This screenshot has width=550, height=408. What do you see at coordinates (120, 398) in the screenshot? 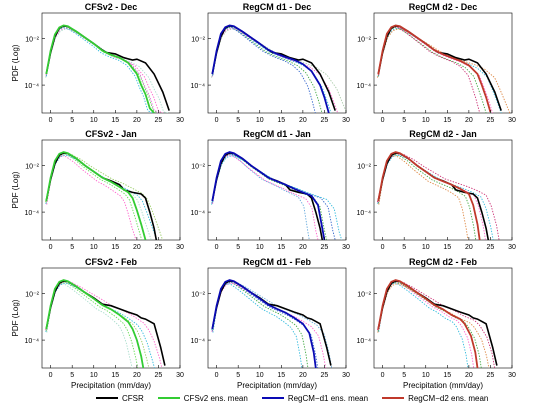
I see `legend-item: CFSR` at bounding box center [120, 398].